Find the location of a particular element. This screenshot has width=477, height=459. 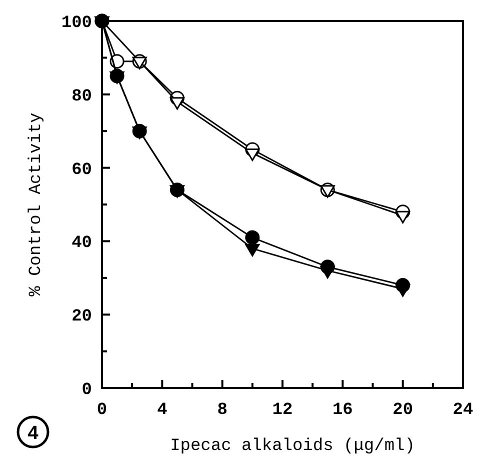

x-tick-label: 12 is located at coordinates (282, 410).